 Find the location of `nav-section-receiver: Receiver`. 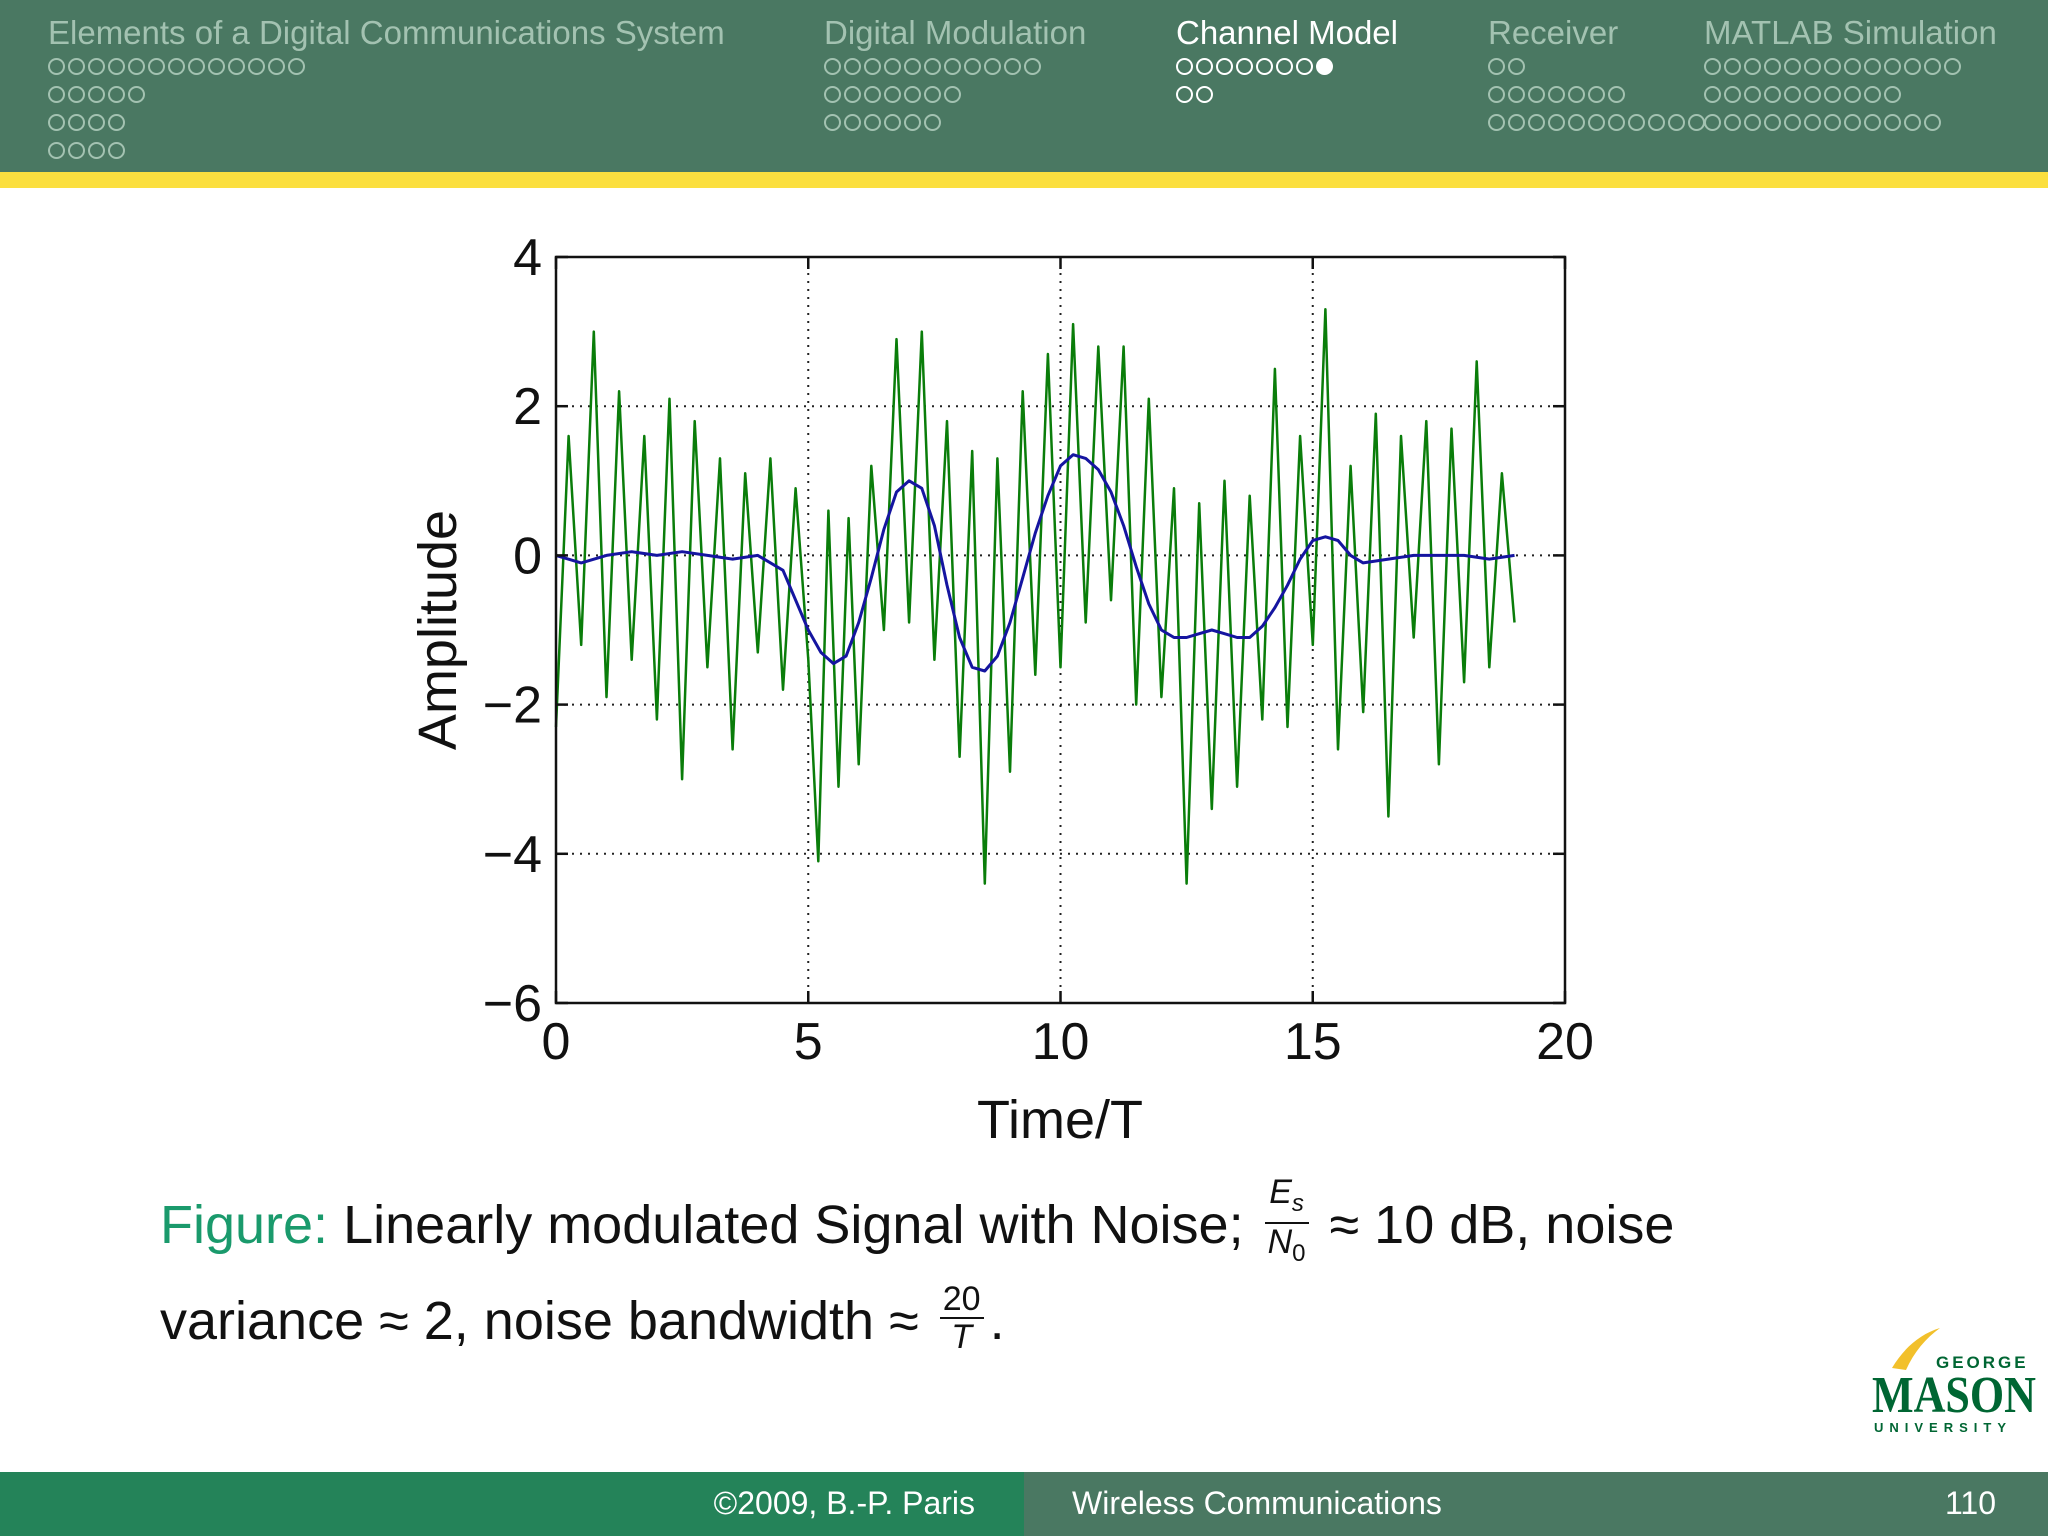

nav-section-receiver: Receiver is located at coordinates (1598, 75).